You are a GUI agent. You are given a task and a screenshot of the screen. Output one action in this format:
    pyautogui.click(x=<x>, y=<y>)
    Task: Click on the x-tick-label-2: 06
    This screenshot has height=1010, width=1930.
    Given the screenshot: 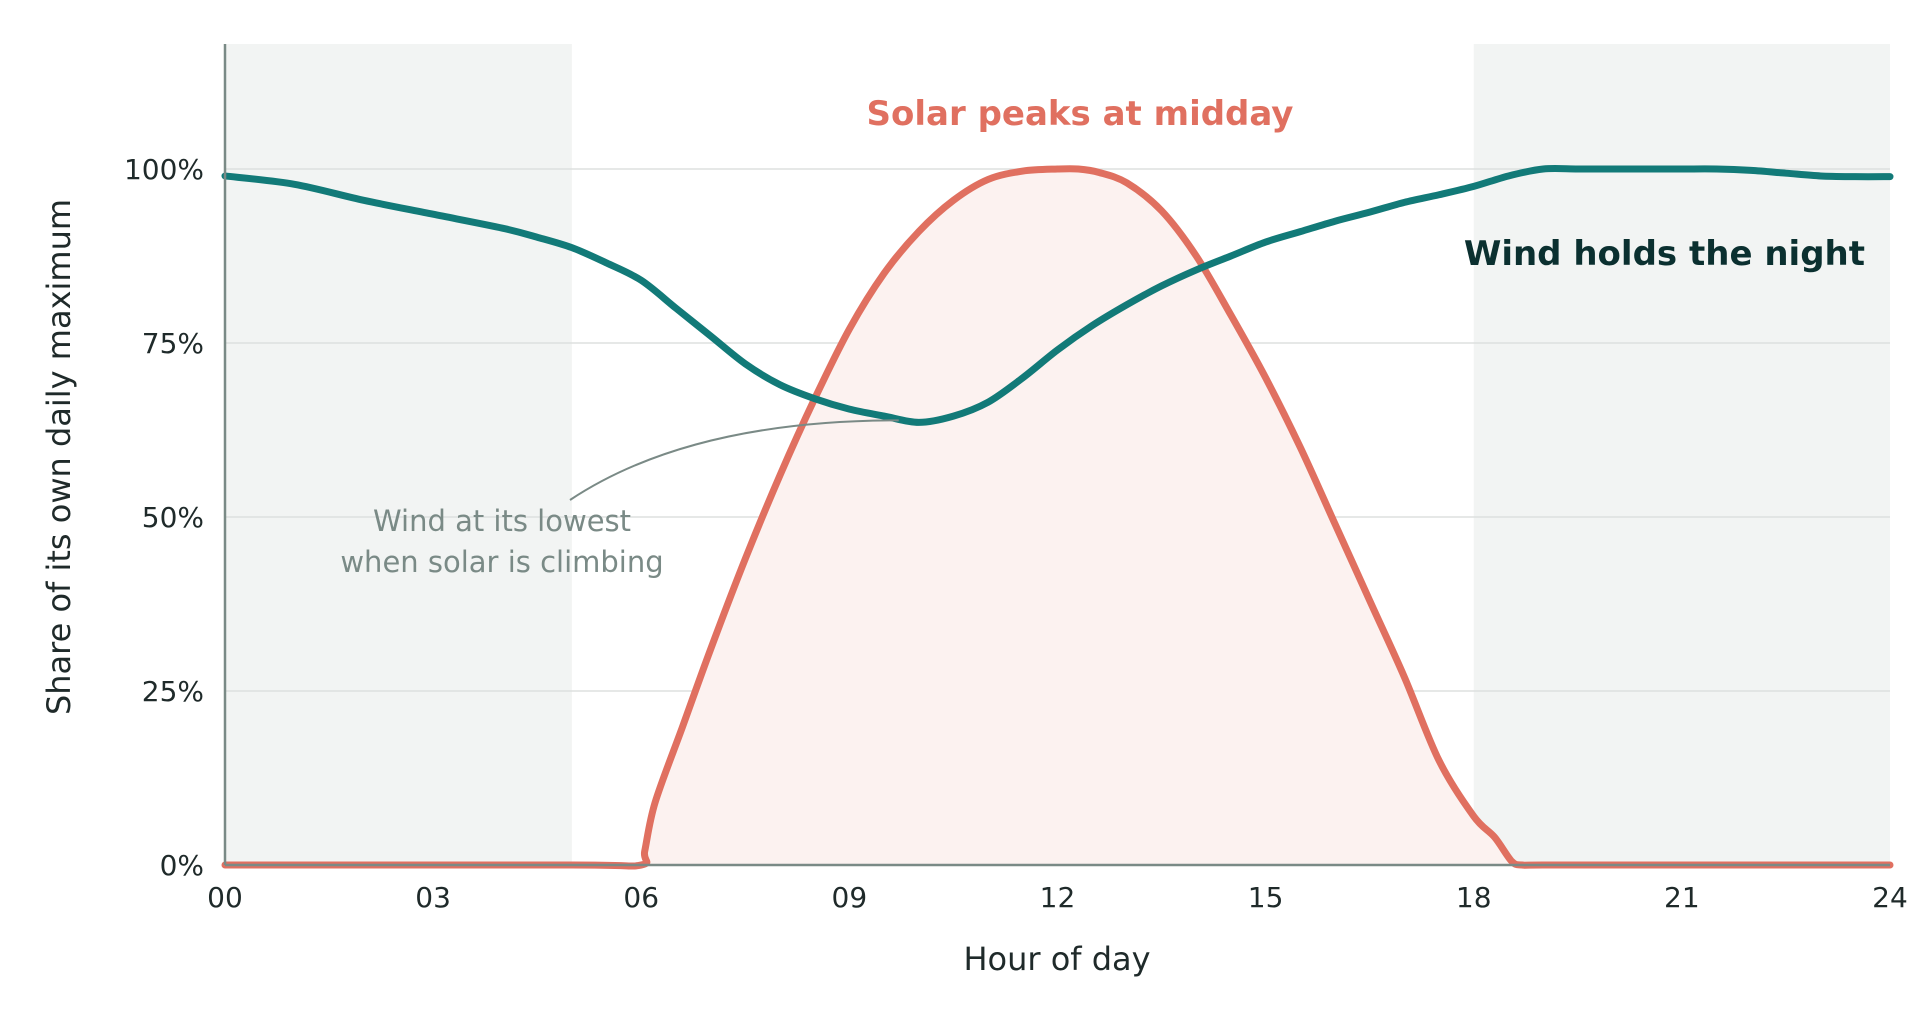 What is the action you would take?
    pyautogui.click(x=641, y=897)
    